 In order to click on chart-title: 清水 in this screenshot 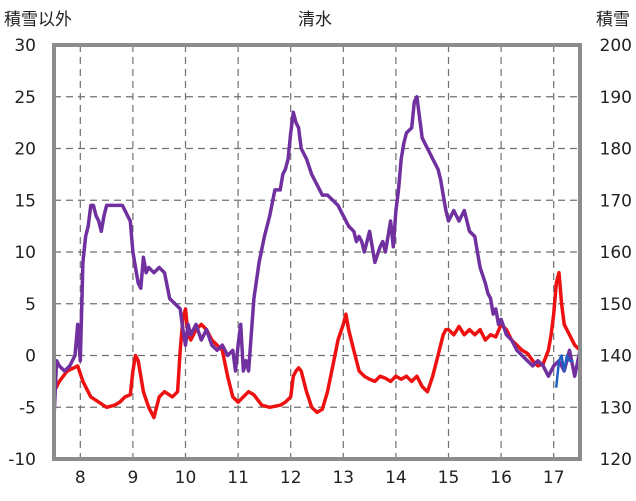, I will do `click(315, 20)`.